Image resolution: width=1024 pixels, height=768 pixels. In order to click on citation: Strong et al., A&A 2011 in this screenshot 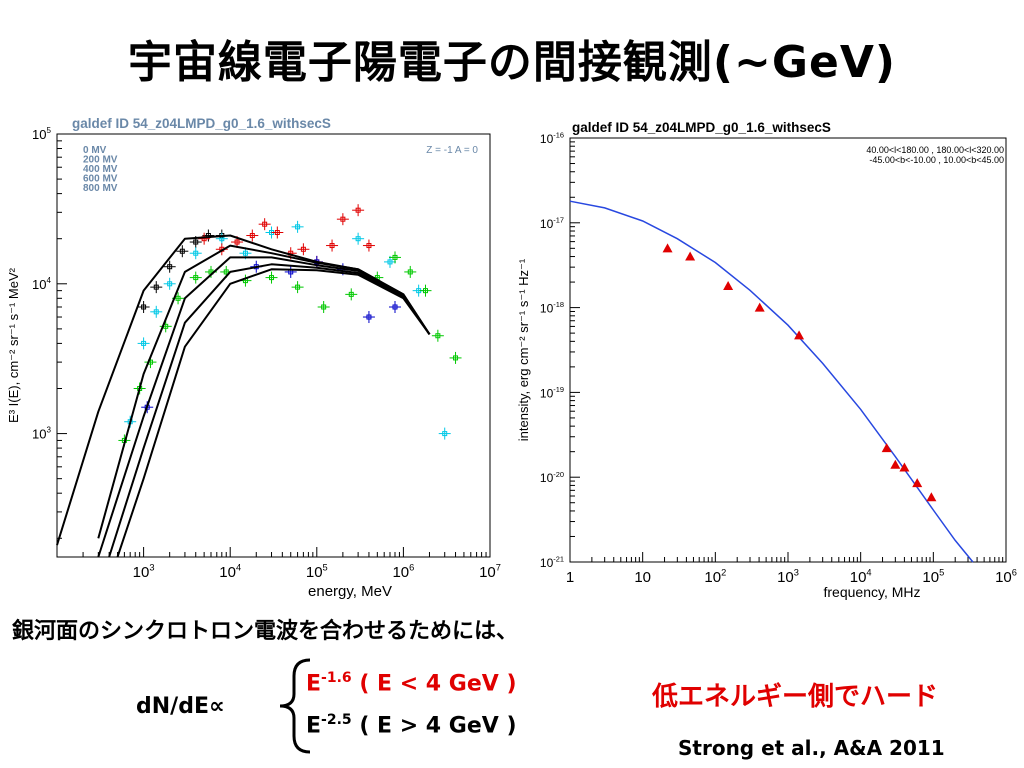, I will do `click(811, 748)`.